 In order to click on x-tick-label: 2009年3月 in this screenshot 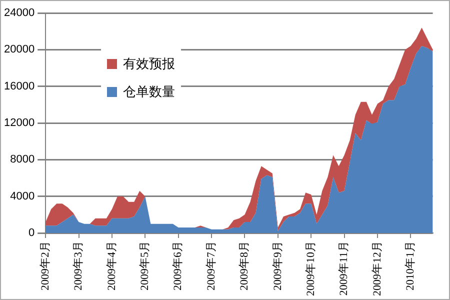, I will do `click(78, 265)`.